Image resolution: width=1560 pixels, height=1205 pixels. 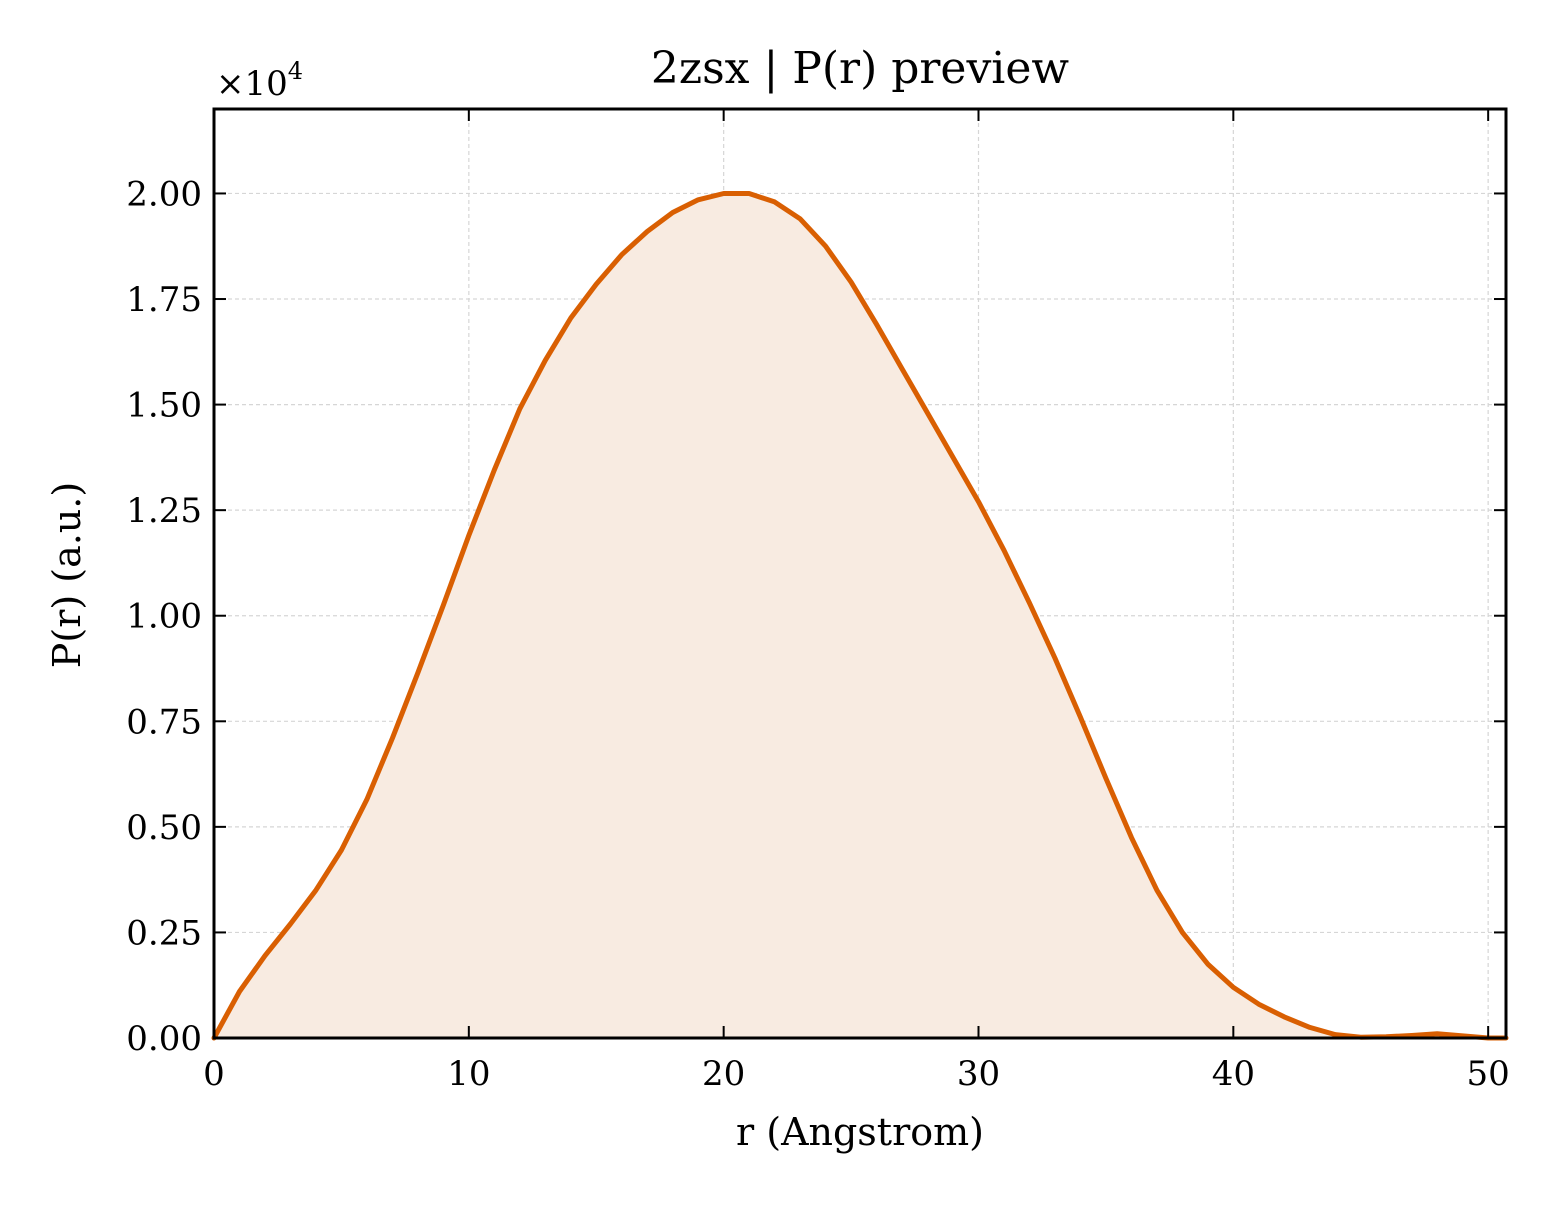 I want to click on x-tick-label: 0, so click(x=214, y=1074).